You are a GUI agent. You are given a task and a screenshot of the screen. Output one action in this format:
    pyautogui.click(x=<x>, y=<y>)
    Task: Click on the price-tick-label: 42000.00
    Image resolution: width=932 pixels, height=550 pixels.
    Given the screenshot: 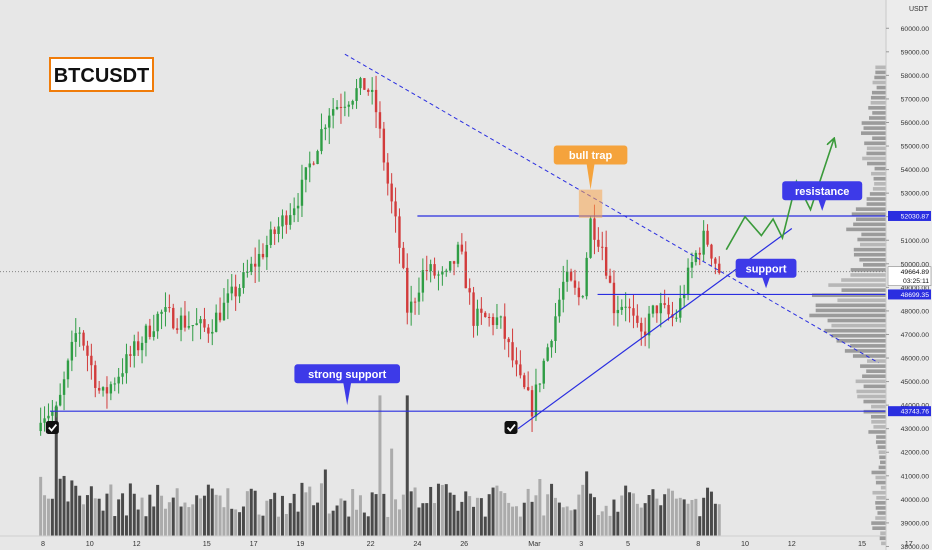 What is the action you would take?
    pyautogui.click(x=915, y=453)
    